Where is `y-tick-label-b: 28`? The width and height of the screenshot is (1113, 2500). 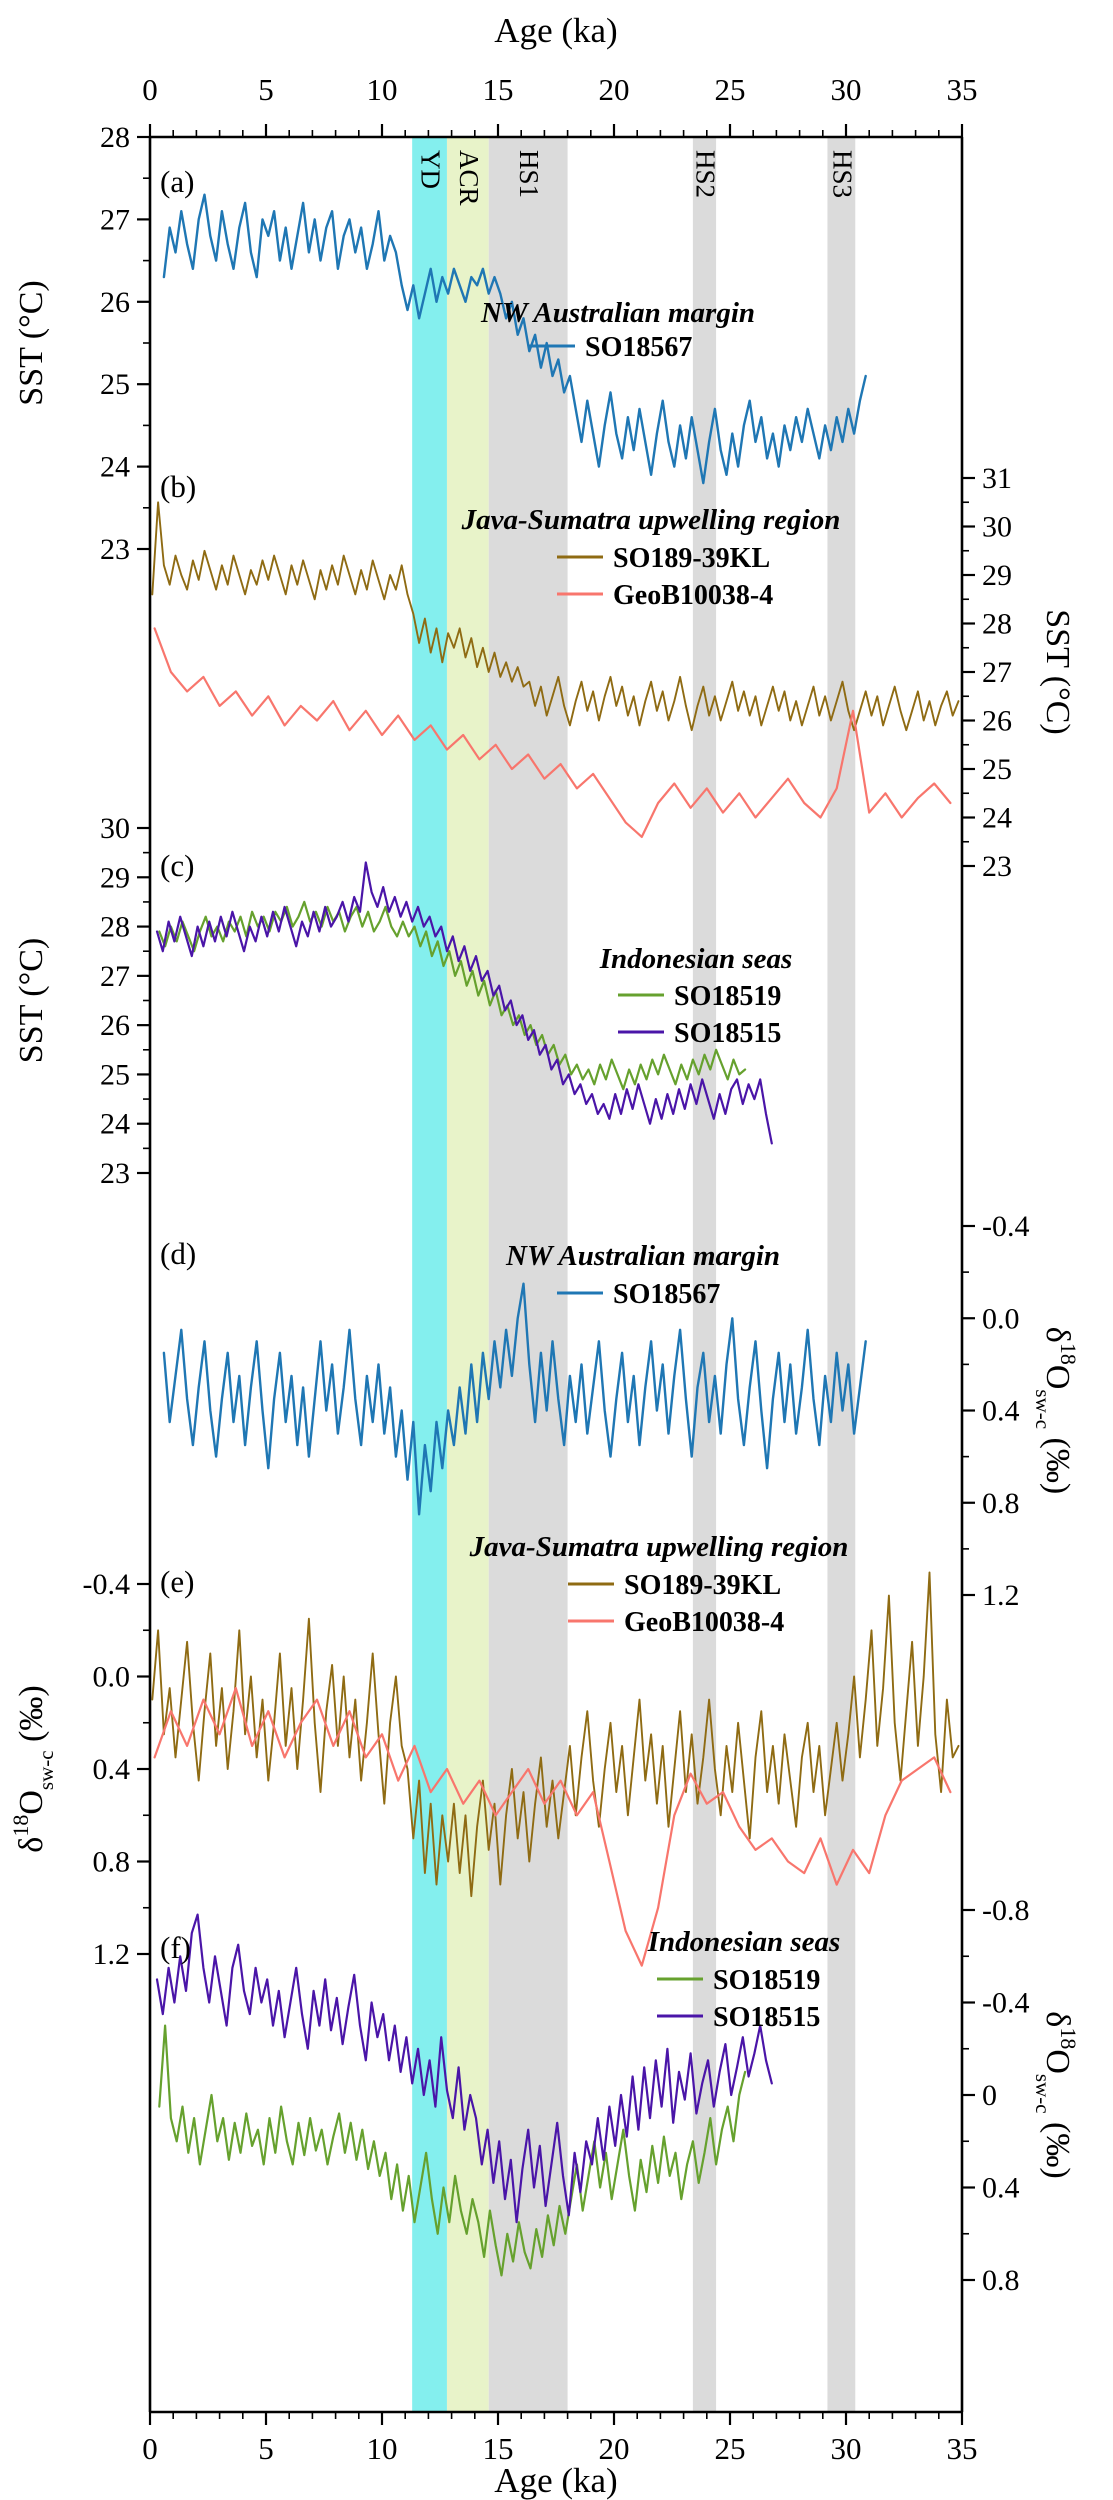
y-tick-label-b: 28 is located at coordinates (997, 624).